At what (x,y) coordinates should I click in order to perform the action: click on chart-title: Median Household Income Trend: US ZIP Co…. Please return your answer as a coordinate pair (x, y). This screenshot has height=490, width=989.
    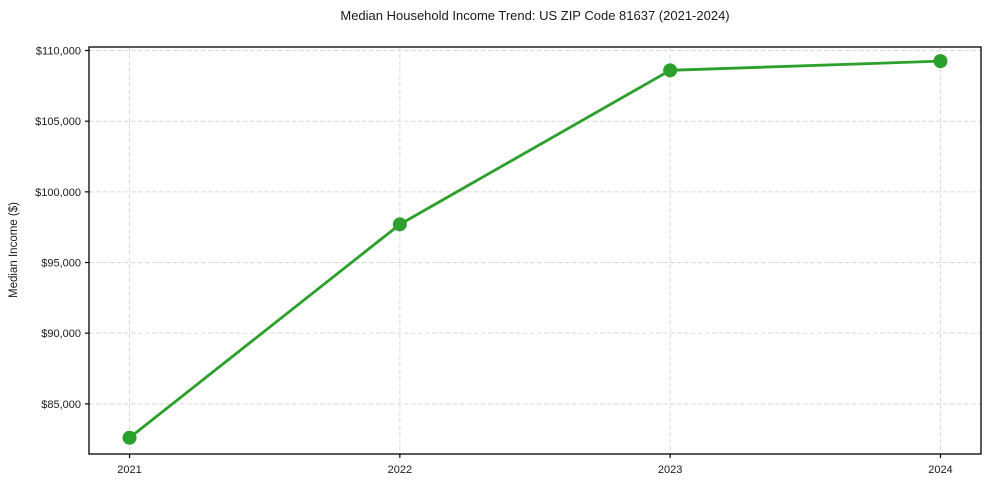
    Looking at the image, I should click on (535, 15).